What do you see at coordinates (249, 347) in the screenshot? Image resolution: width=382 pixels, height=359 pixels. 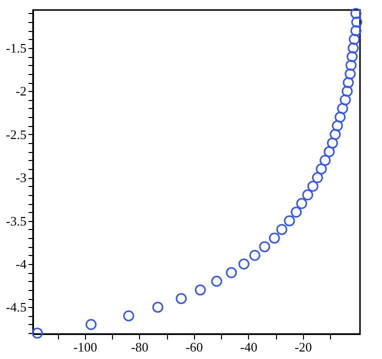 I see `x-tick-label: -40` at bounding box center [249, 347].